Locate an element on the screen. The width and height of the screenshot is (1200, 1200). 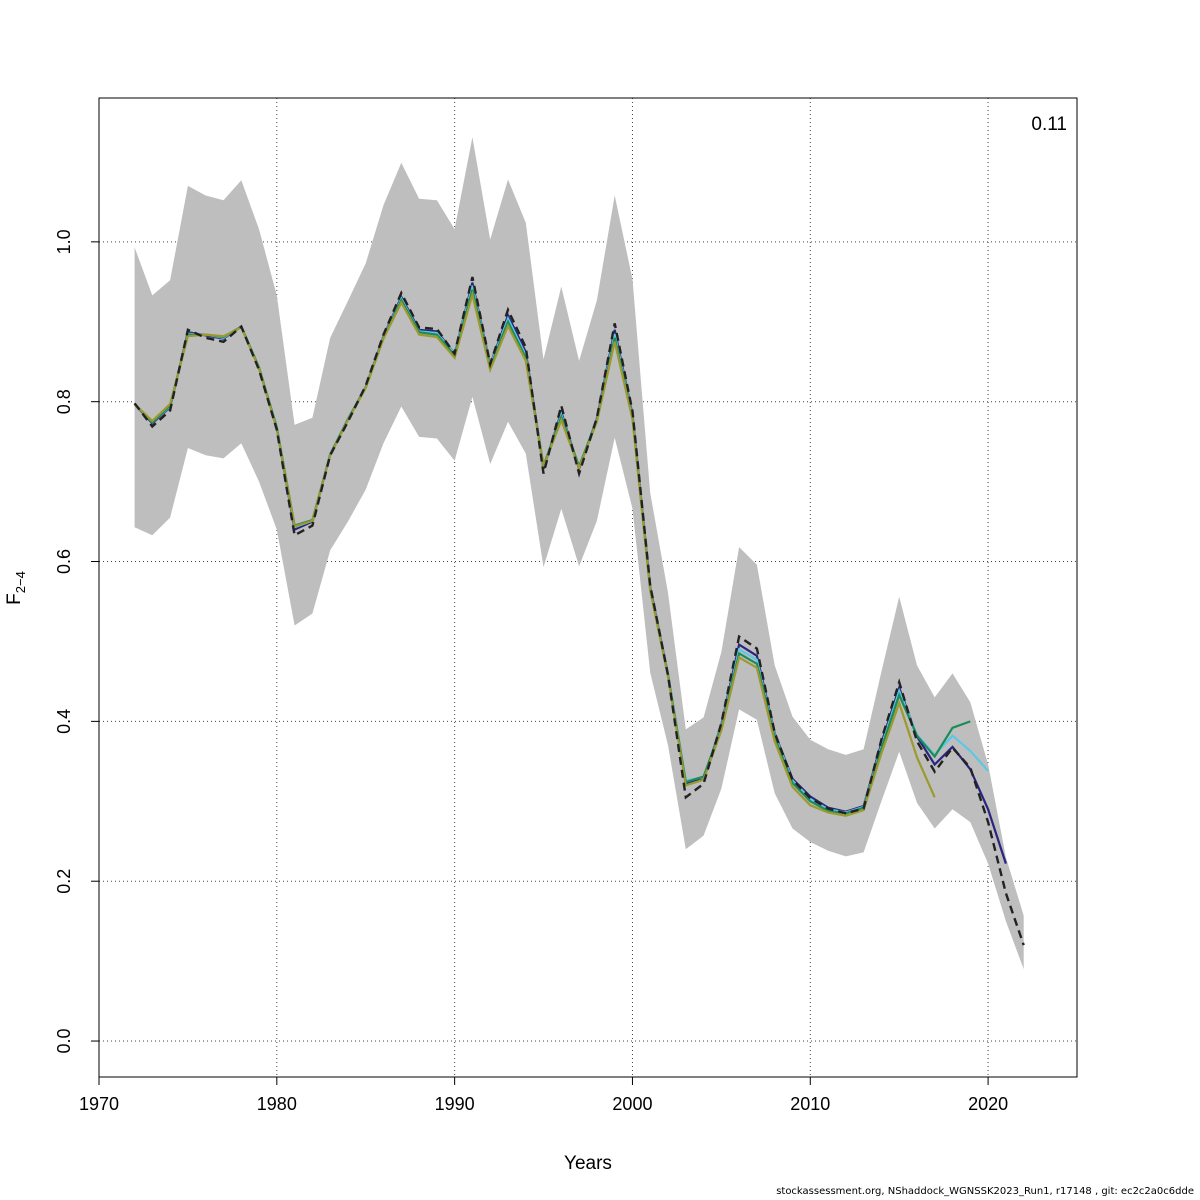
mohn-rho-annotation: 0.11 is located at coordinates (1049, 124).